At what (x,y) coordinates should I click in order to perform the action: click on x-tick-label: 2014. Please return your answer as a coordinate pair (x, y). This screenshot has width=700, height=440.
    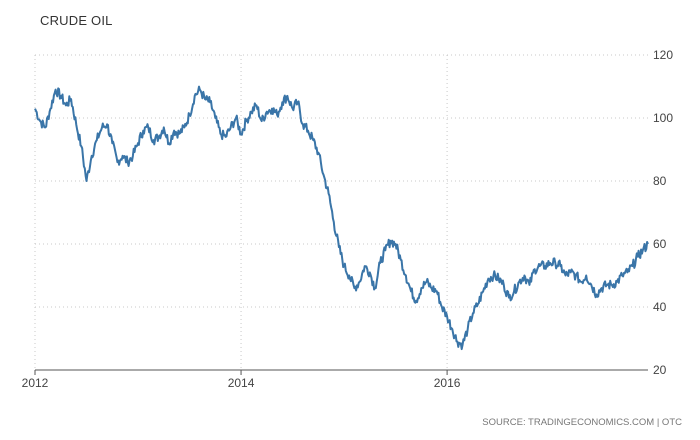
    Looking at the image, I should click on (241, 383).